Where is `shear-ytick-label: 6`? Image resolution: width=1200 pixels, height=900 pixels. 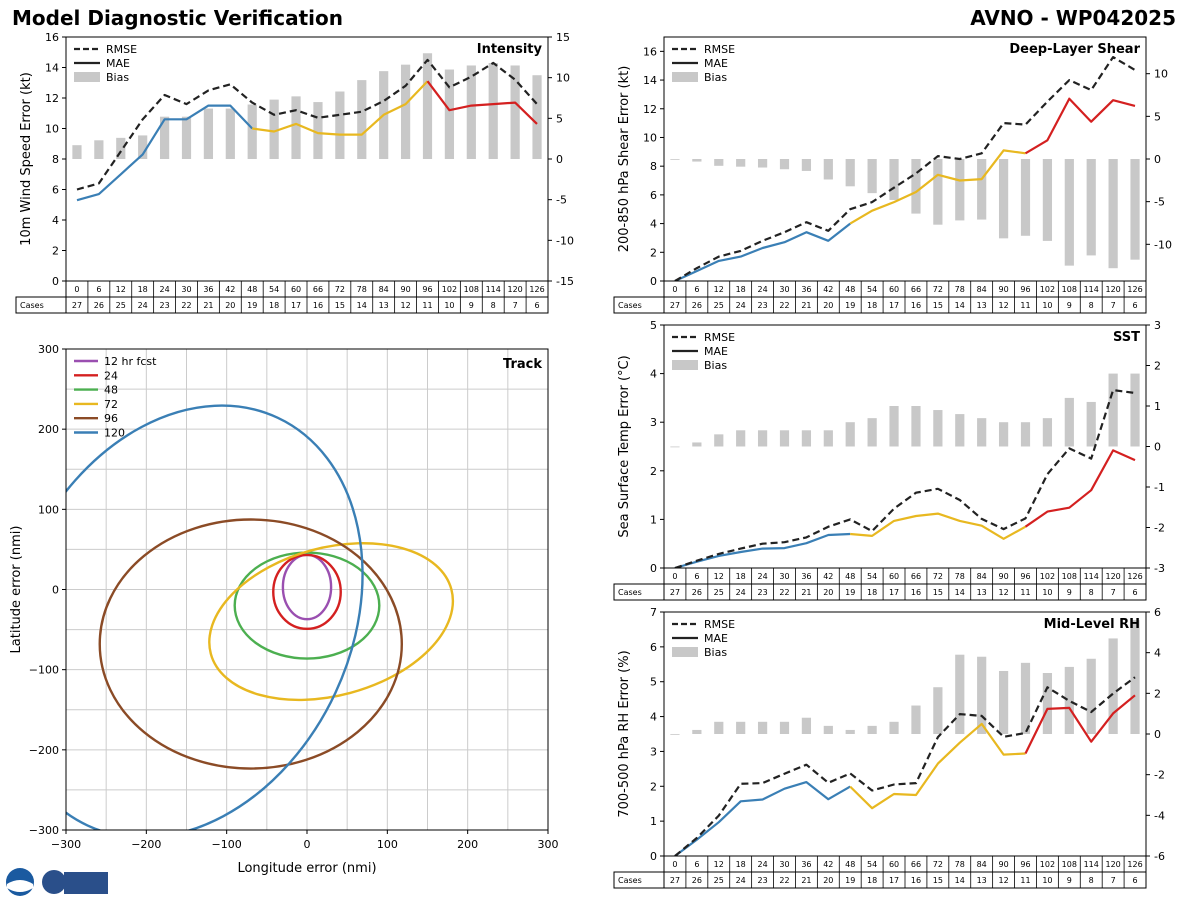 shear-ytick-label: 6 is located at coordinates (653, 195).